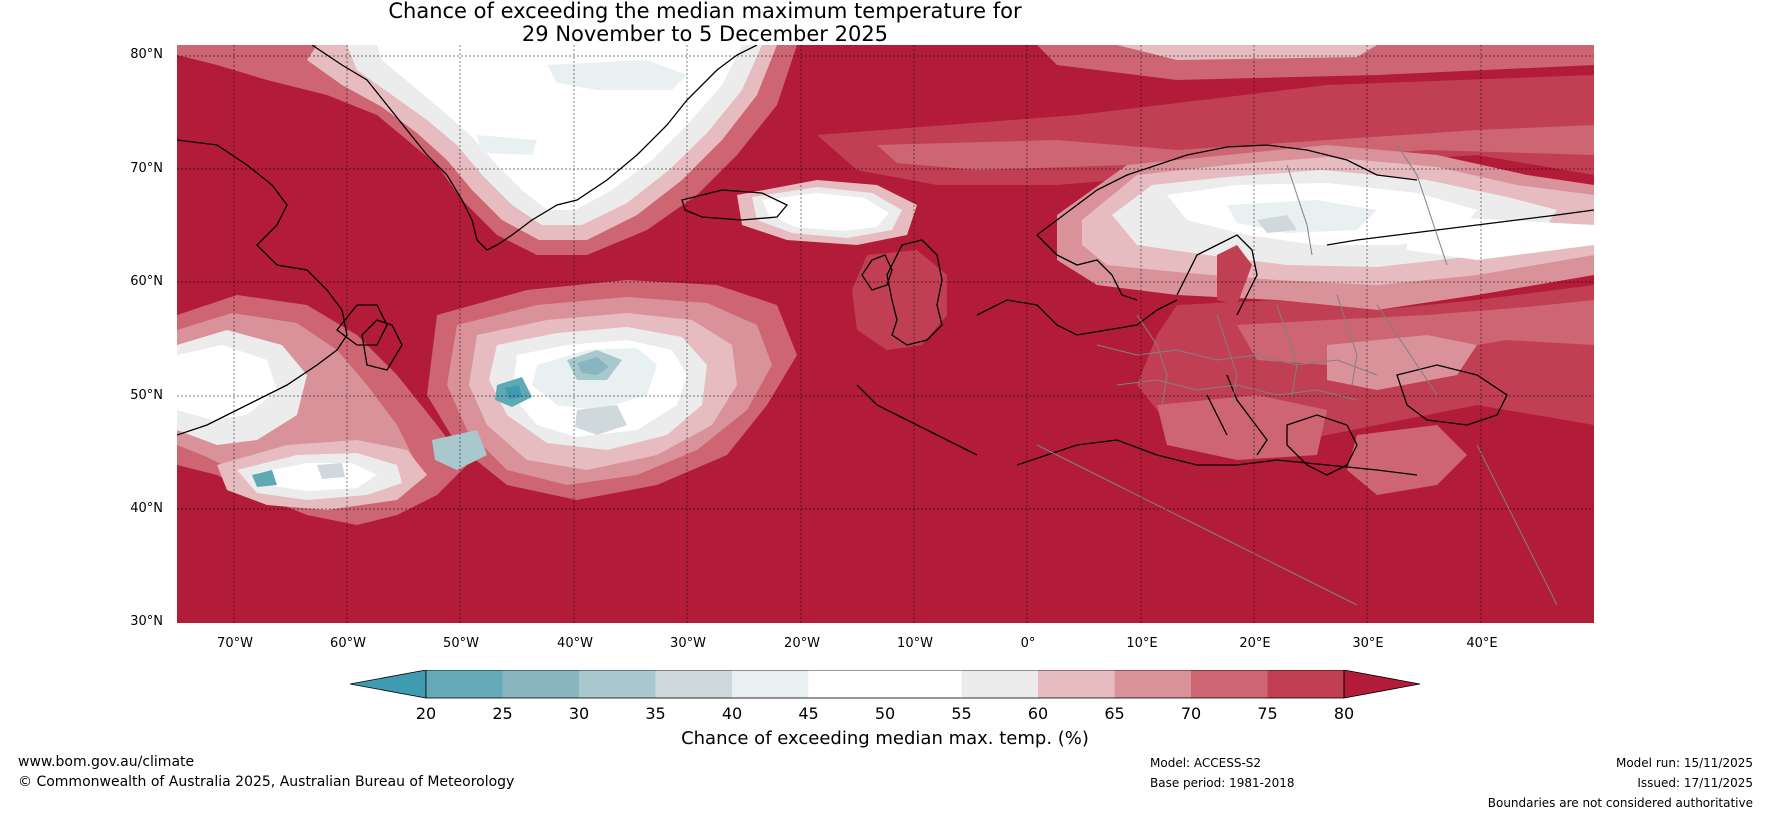 The height and width of the screenshot is (816, 1770). I want to click on greenland-region, so click(487, 150).